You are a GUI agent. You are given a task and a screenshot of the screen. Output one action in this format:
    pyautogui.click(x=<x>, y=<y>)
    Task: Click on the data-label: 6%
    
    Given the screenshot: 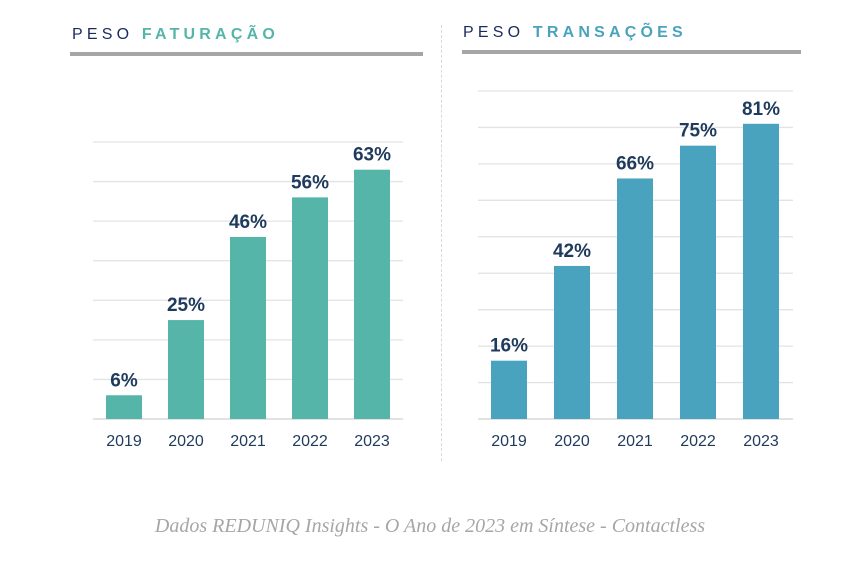 What is the action you would take?
    pyautogui.click(x=124, y=380)
    